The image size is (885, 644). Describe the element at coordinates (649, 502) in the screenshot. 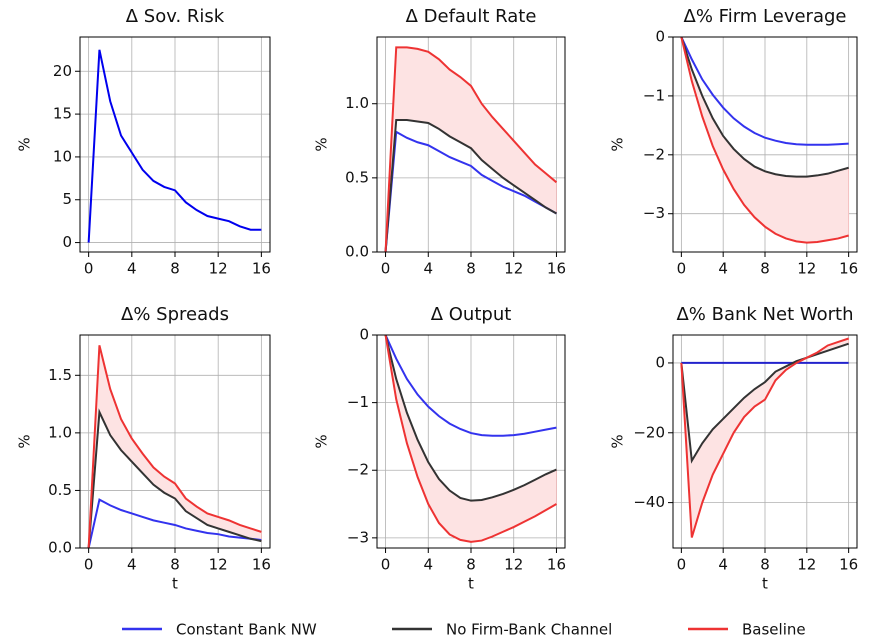

I see `y-tick-label: −40` at that location.